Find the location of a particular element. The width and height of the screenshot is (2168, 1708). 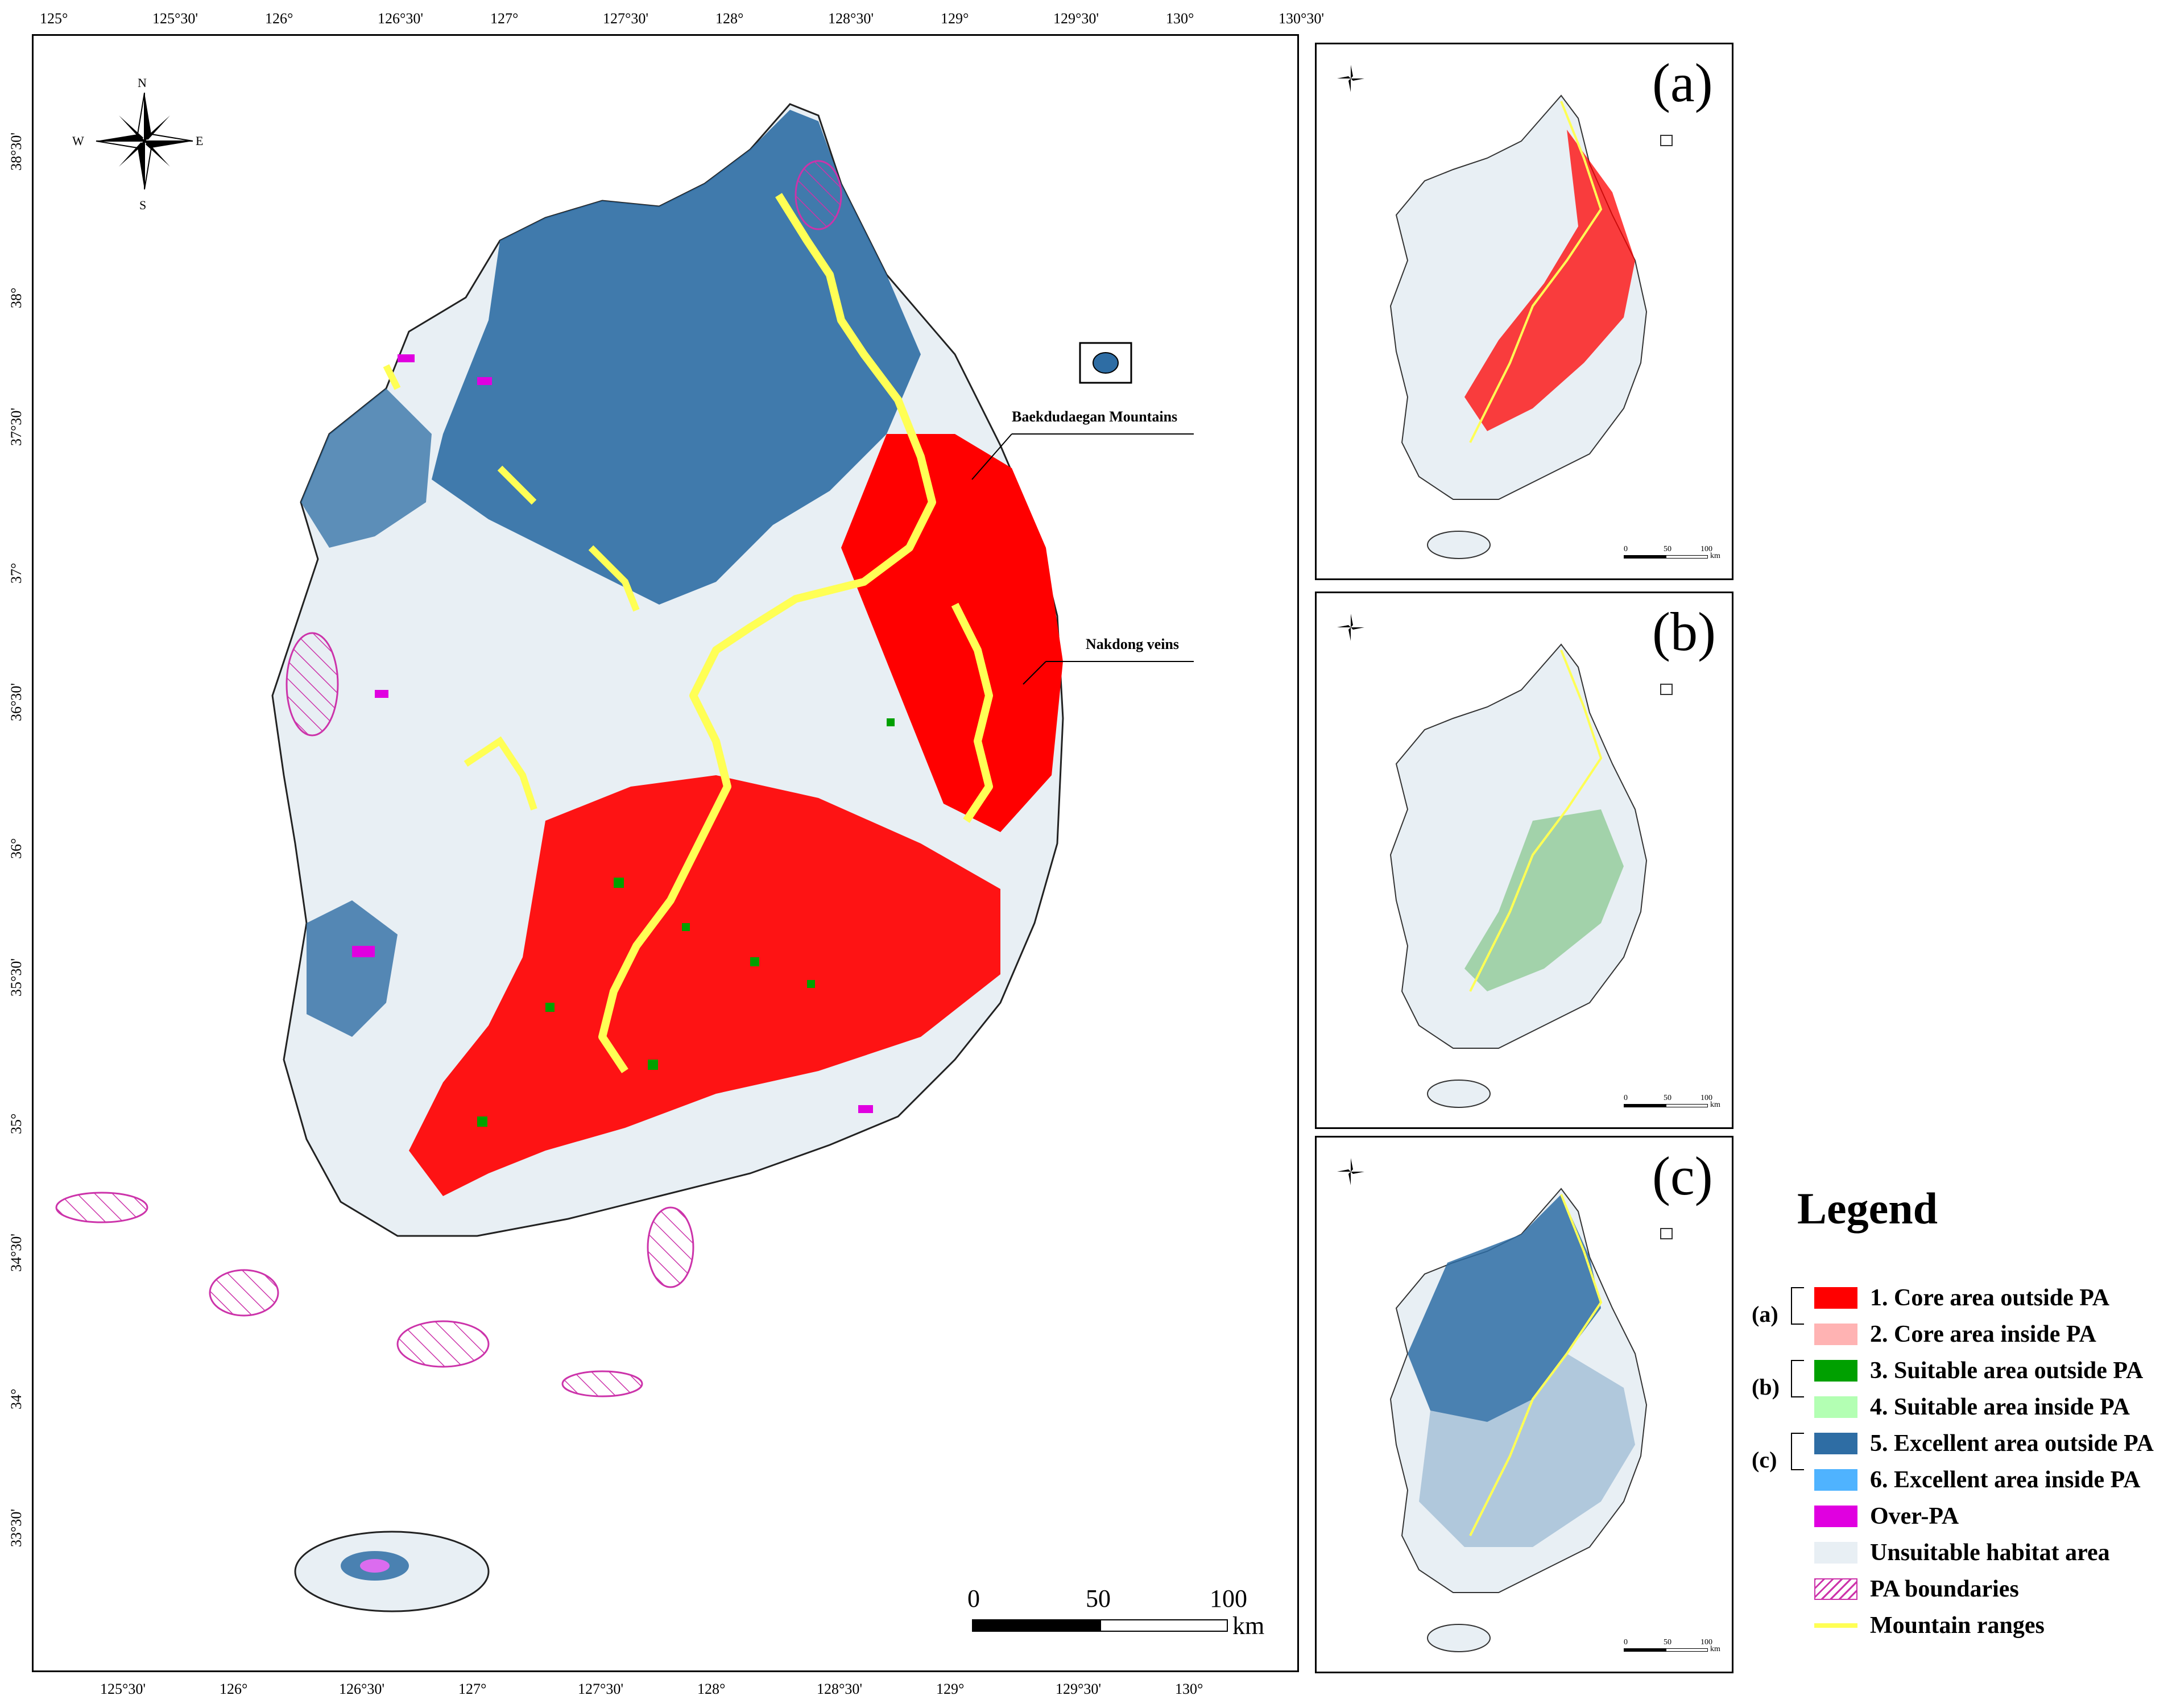

top-tick-label: 125° is located at coordinates (54, 18).